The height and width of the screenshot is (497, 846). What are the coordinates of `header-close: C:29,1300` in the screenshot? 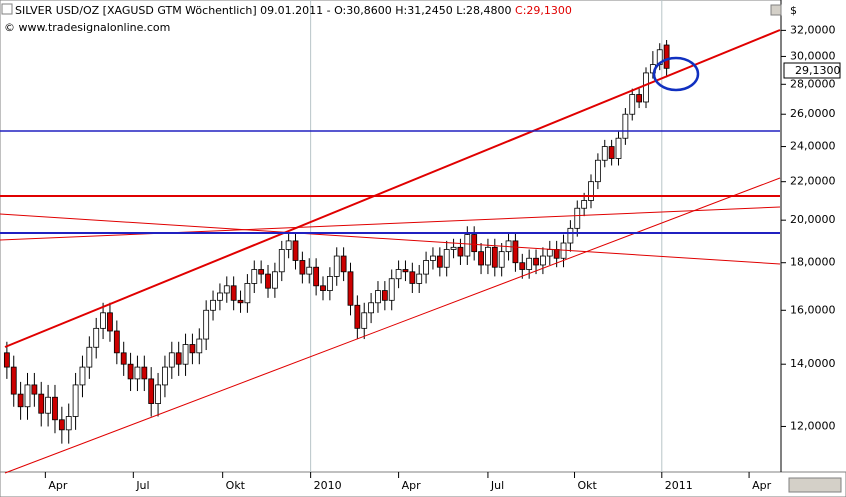 It's located at (543, 10).